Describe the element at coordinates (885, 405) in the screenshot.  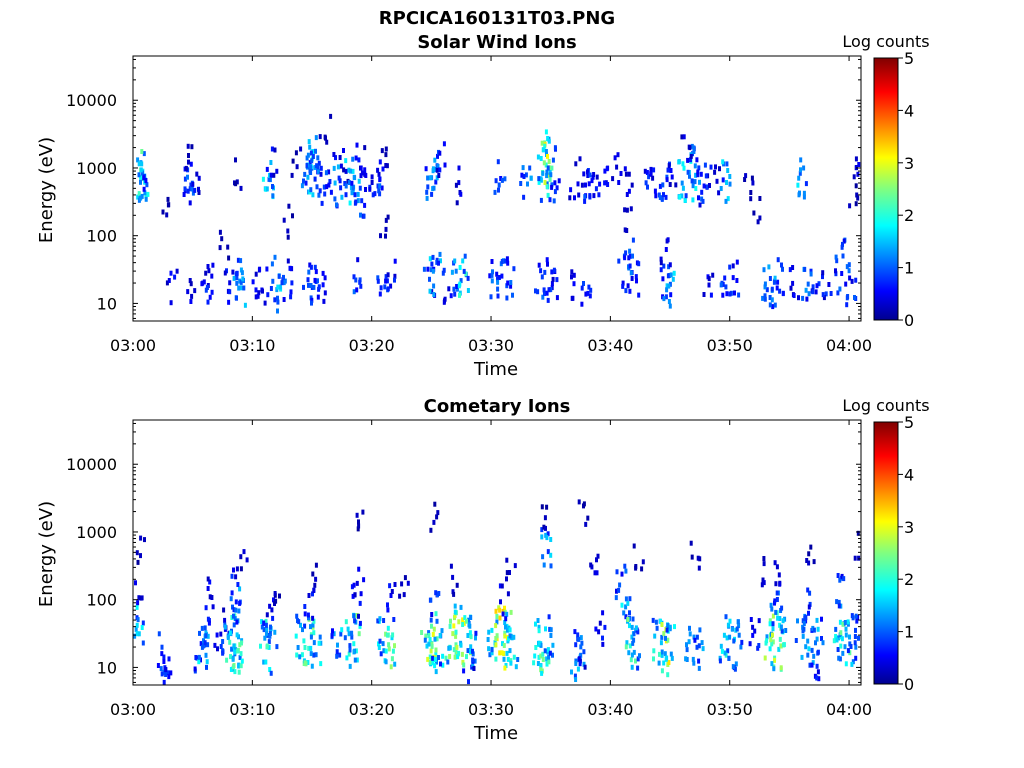
I see `colorbar-label: Log counts` at that location.